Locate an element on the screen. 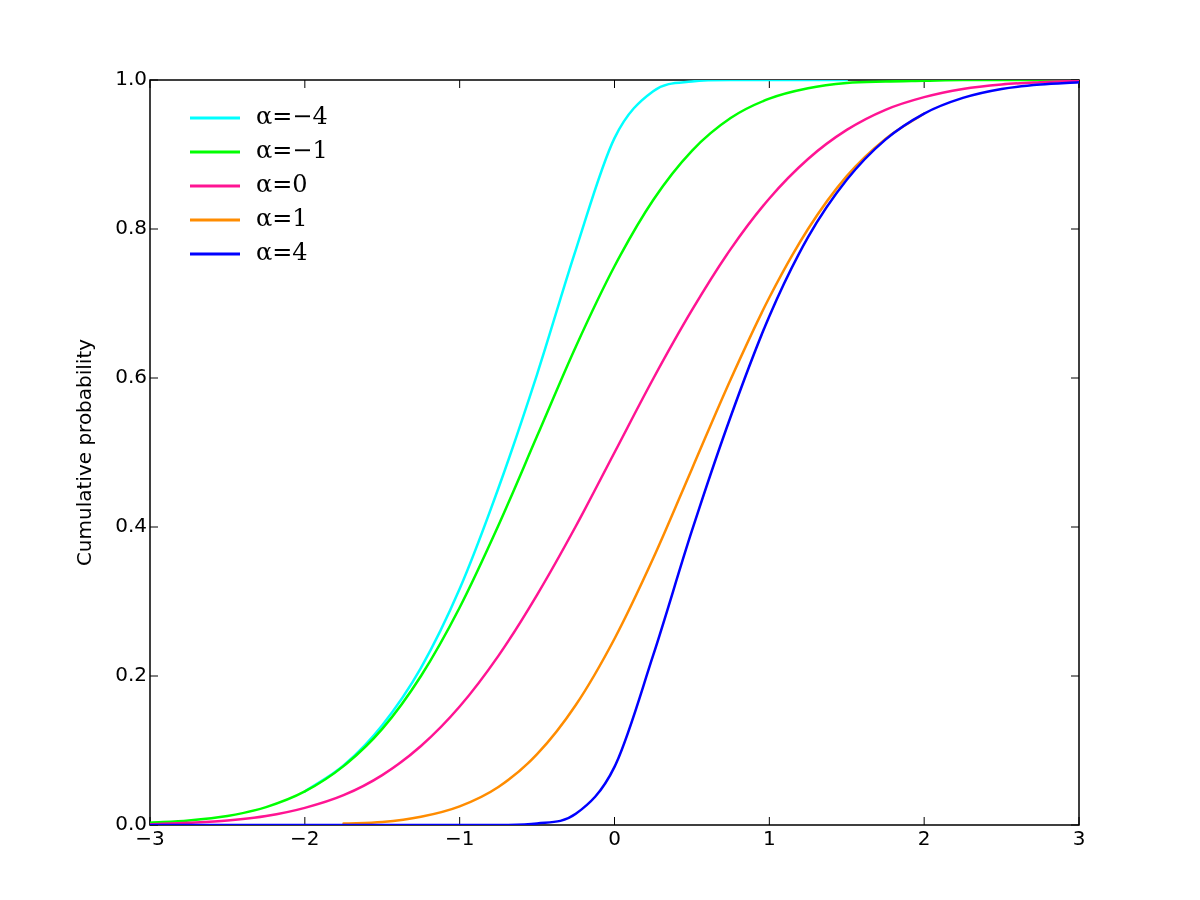 This screenshot has width=1200, height=900. x-tick-label: 0 is located at coordinates (614, 838).